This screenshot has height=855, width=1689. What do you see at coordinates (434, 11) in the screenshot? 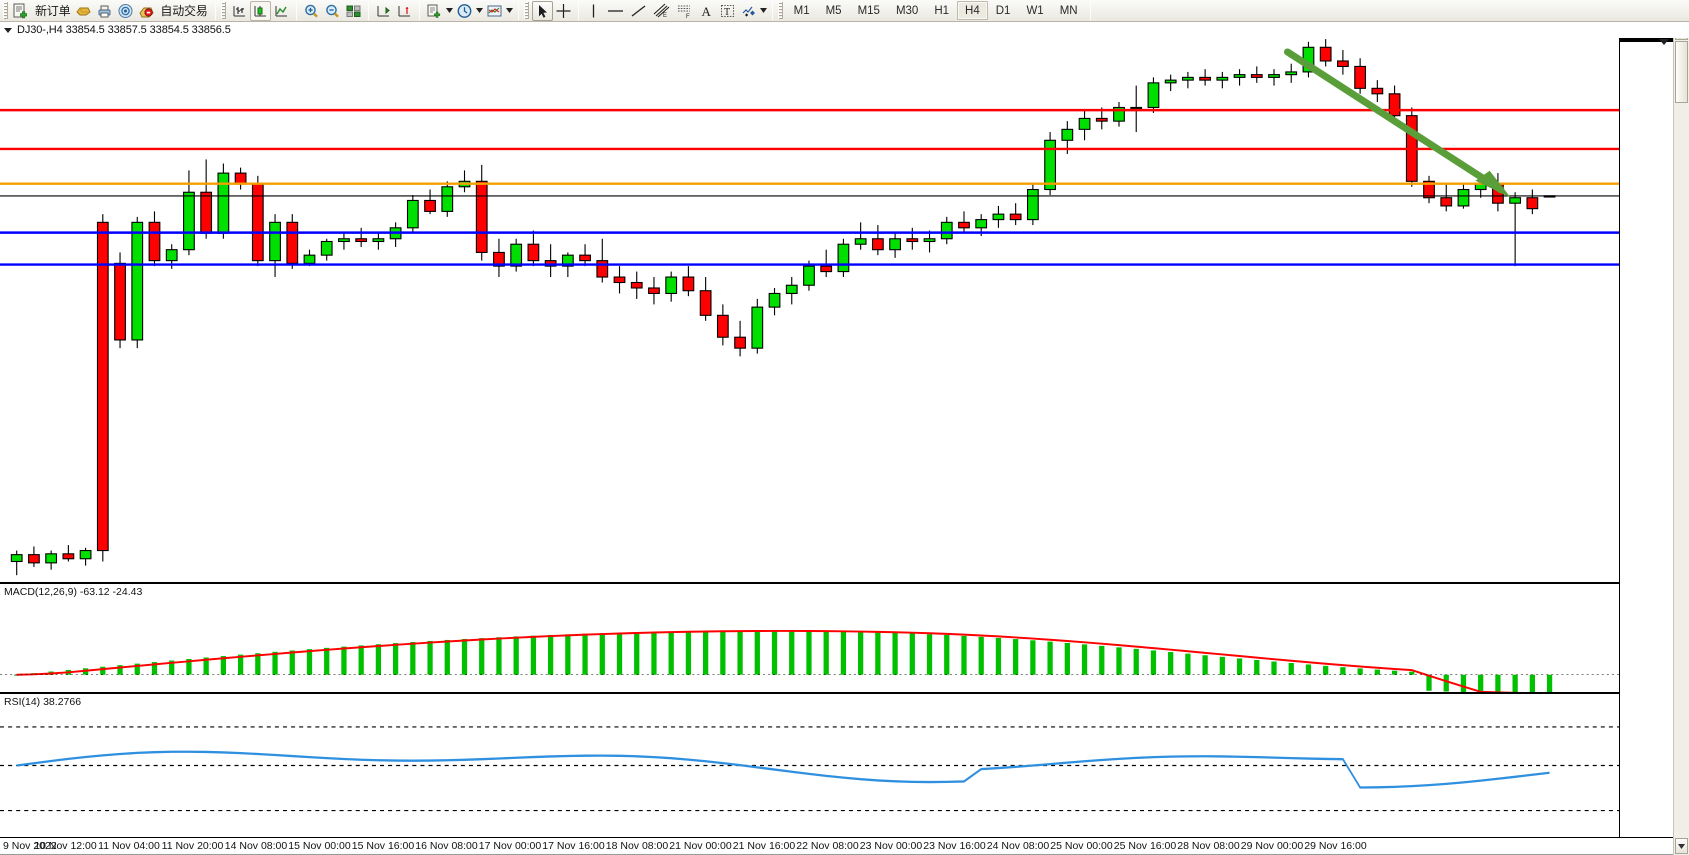
I see `indicators-icon` at bounding box center [434, 11].